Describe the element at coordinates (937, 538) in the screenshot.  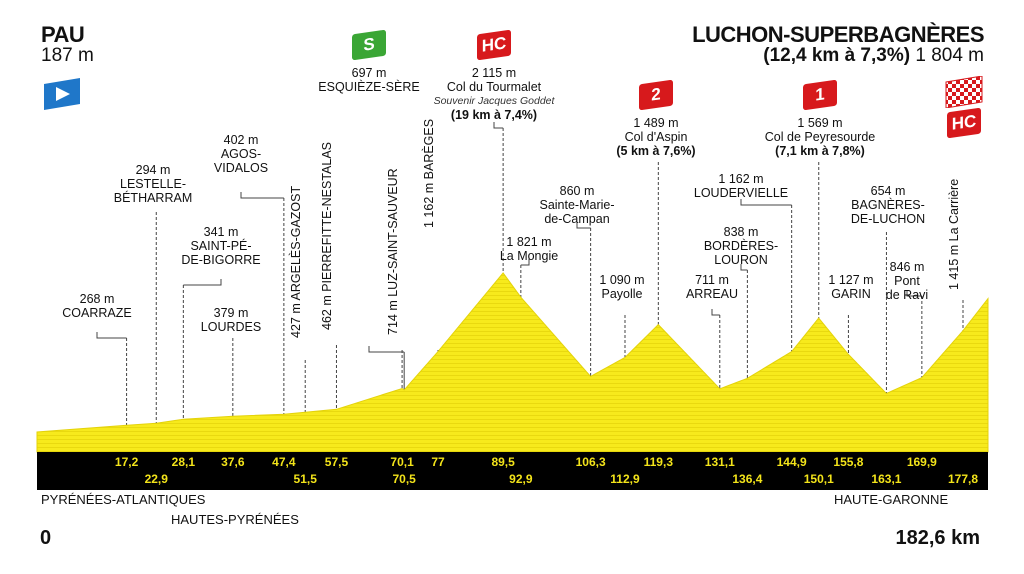
I see `distance-end: 182,6 km` at that location.